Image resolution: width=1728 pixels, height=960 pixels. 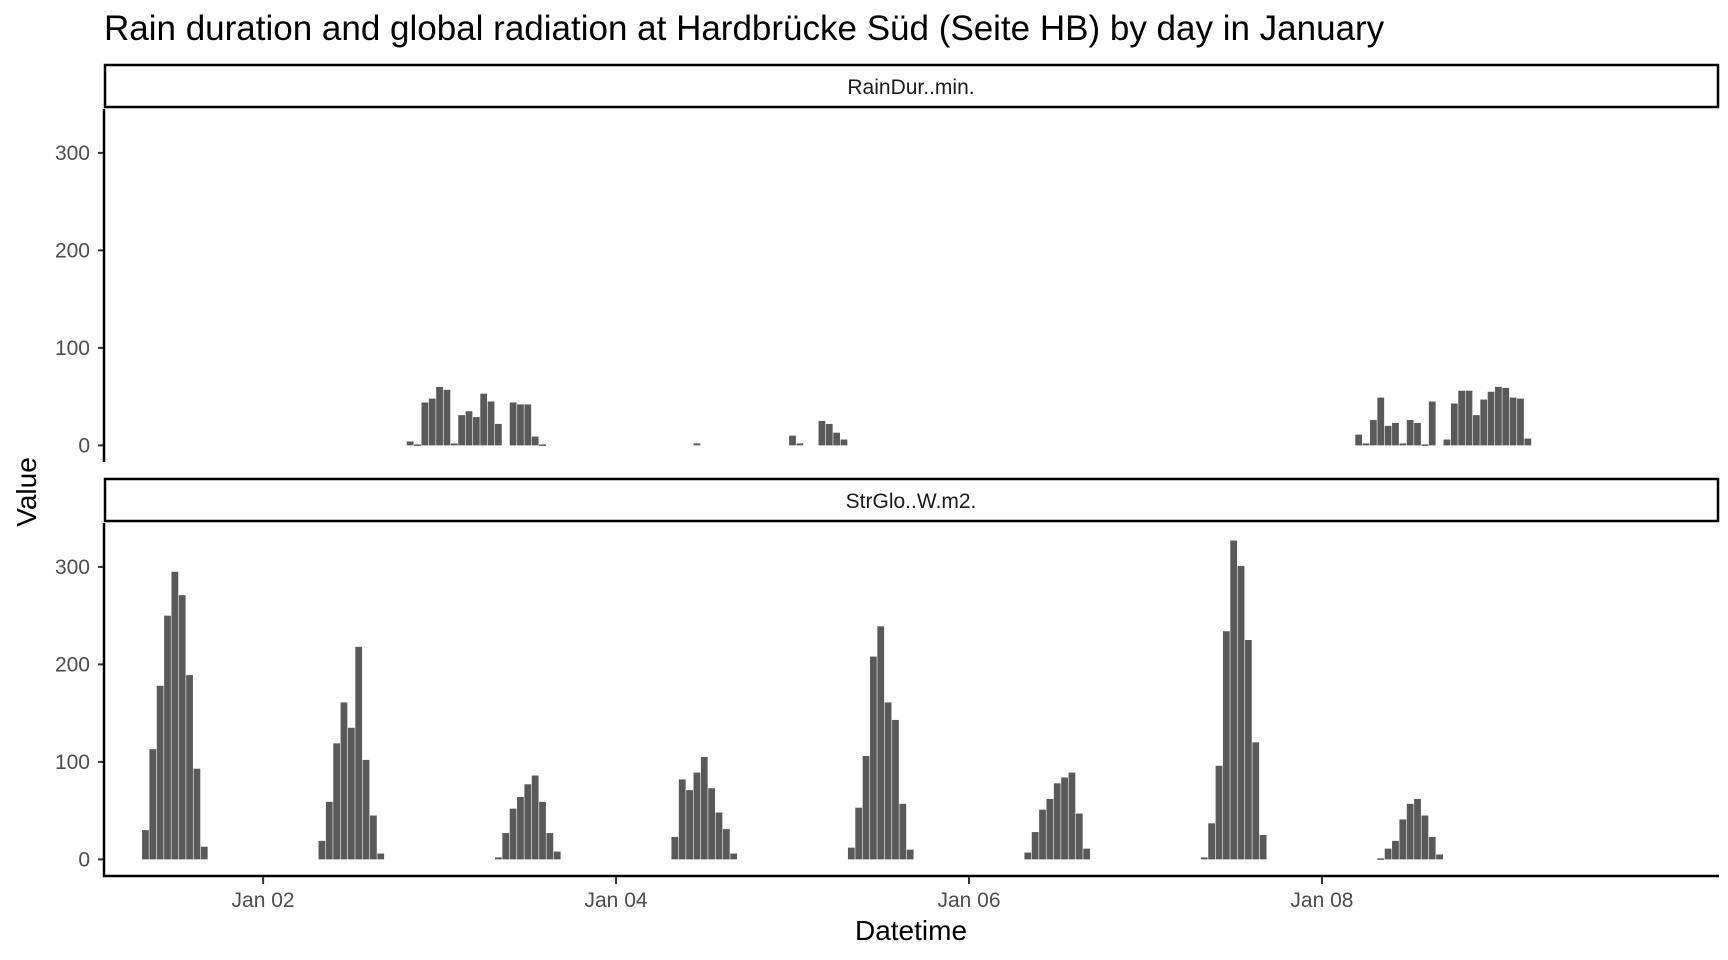 I want to click on x-tick-label: Jan 06, so click(x=968, y=900).